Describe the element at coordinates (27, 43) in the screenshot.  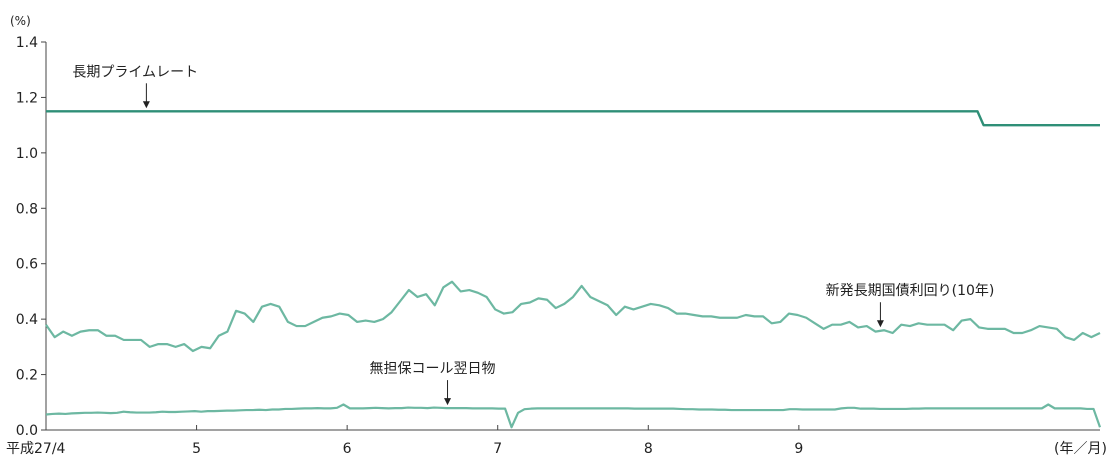
I see `y-tick-label: 1.4` at that location.